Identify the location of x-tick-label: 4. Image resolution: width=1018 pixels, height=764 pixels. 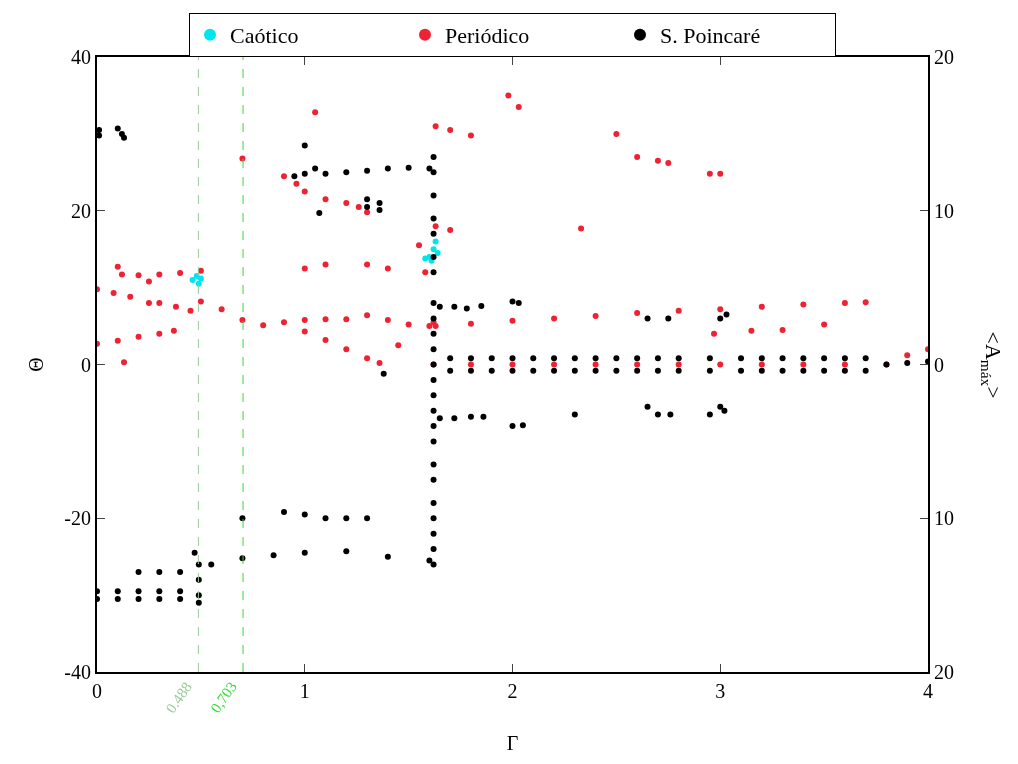
(928, 691).